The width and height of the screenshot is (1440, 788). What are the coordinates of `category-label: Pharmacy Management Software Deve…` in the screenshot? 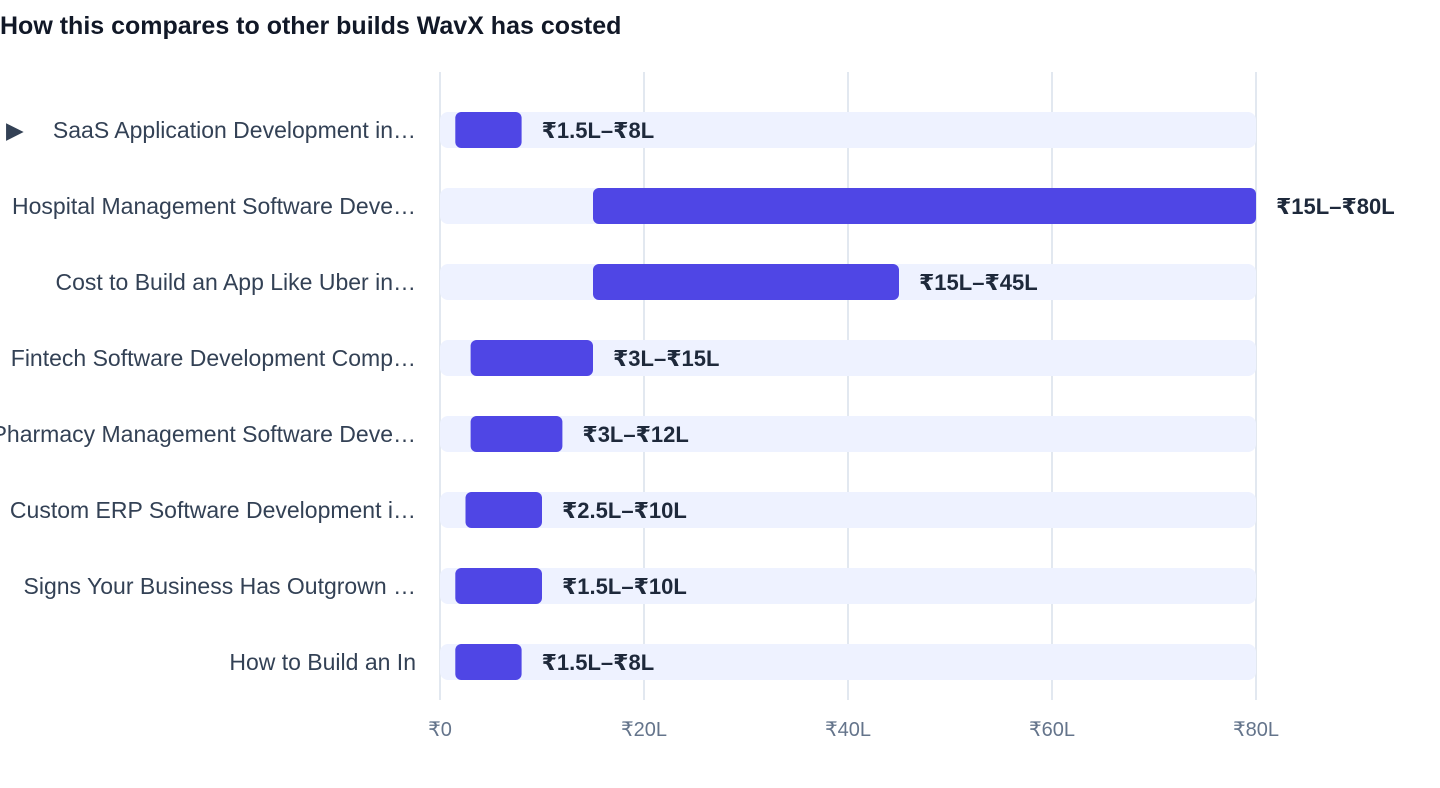 It's located at (208, 434).